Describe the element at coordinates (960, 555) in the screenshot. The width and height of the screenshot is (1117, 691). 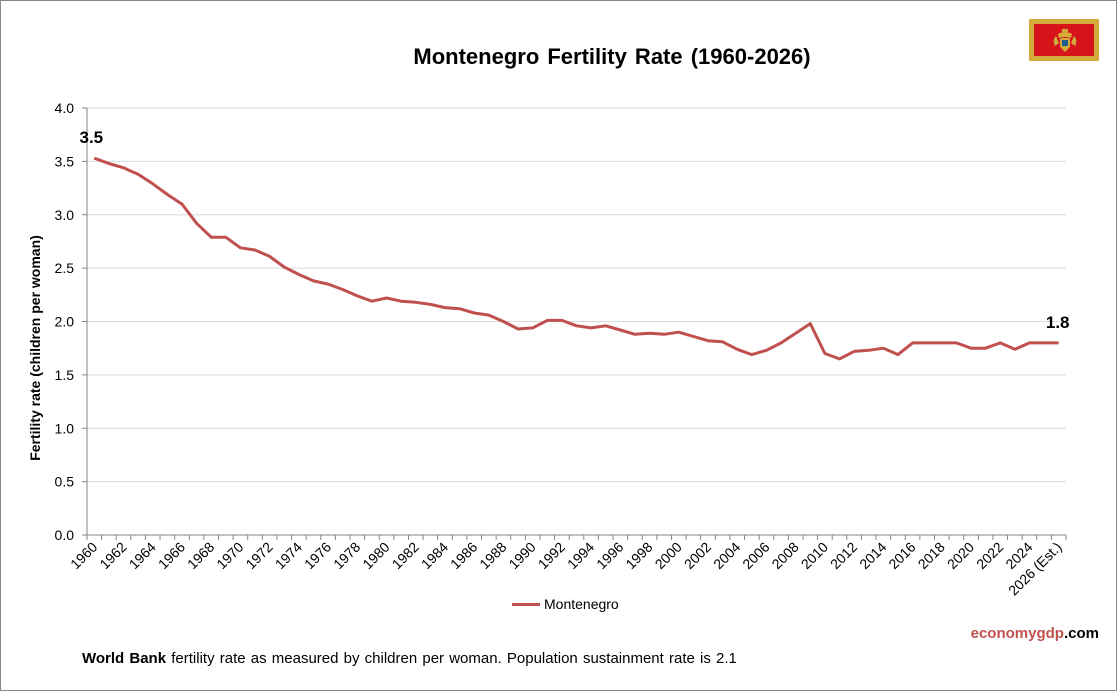
I see `x-tick-label: 2020` at that location.